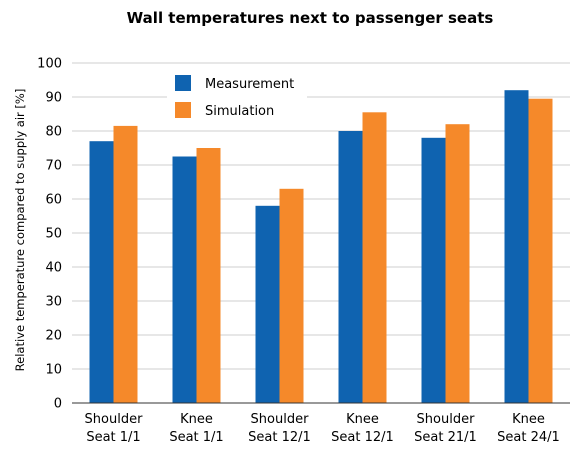 The width and height of the screenshot is (585, 449). I want to click on y-tick-label: 100, so click(49, 64).